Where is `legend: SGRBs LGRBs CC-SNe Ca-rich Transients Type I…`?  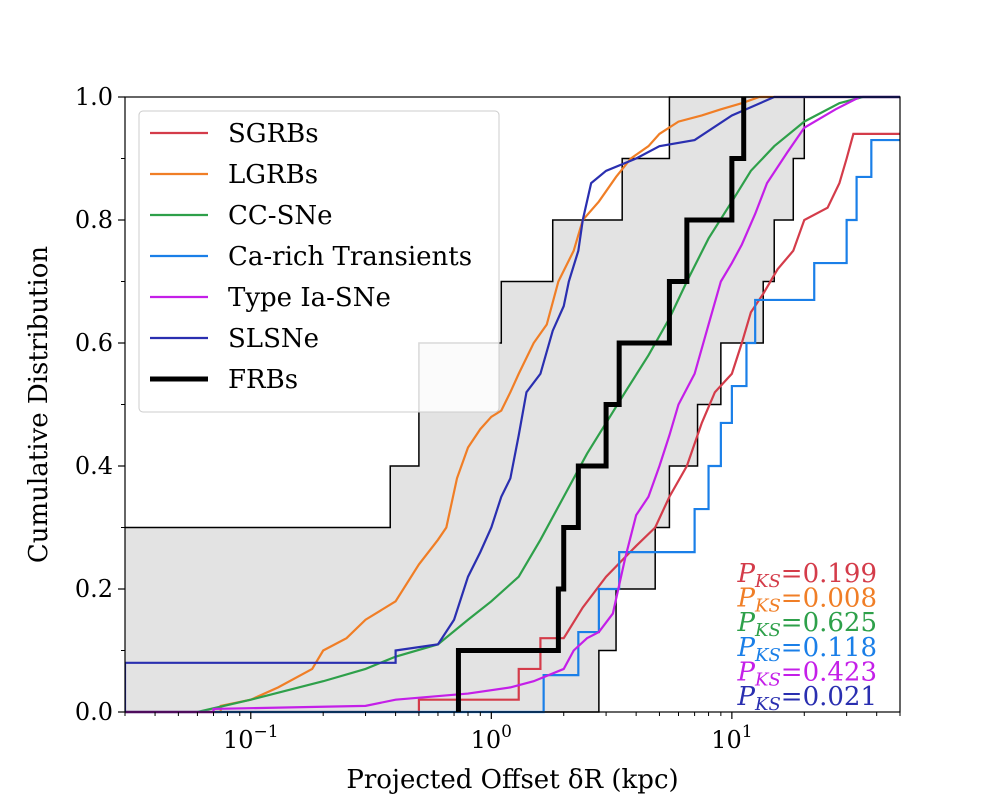
legend: SGRBs LGRBs CC-SNe Ca-rich Transients Type I… is located at coordinates (319, 261).